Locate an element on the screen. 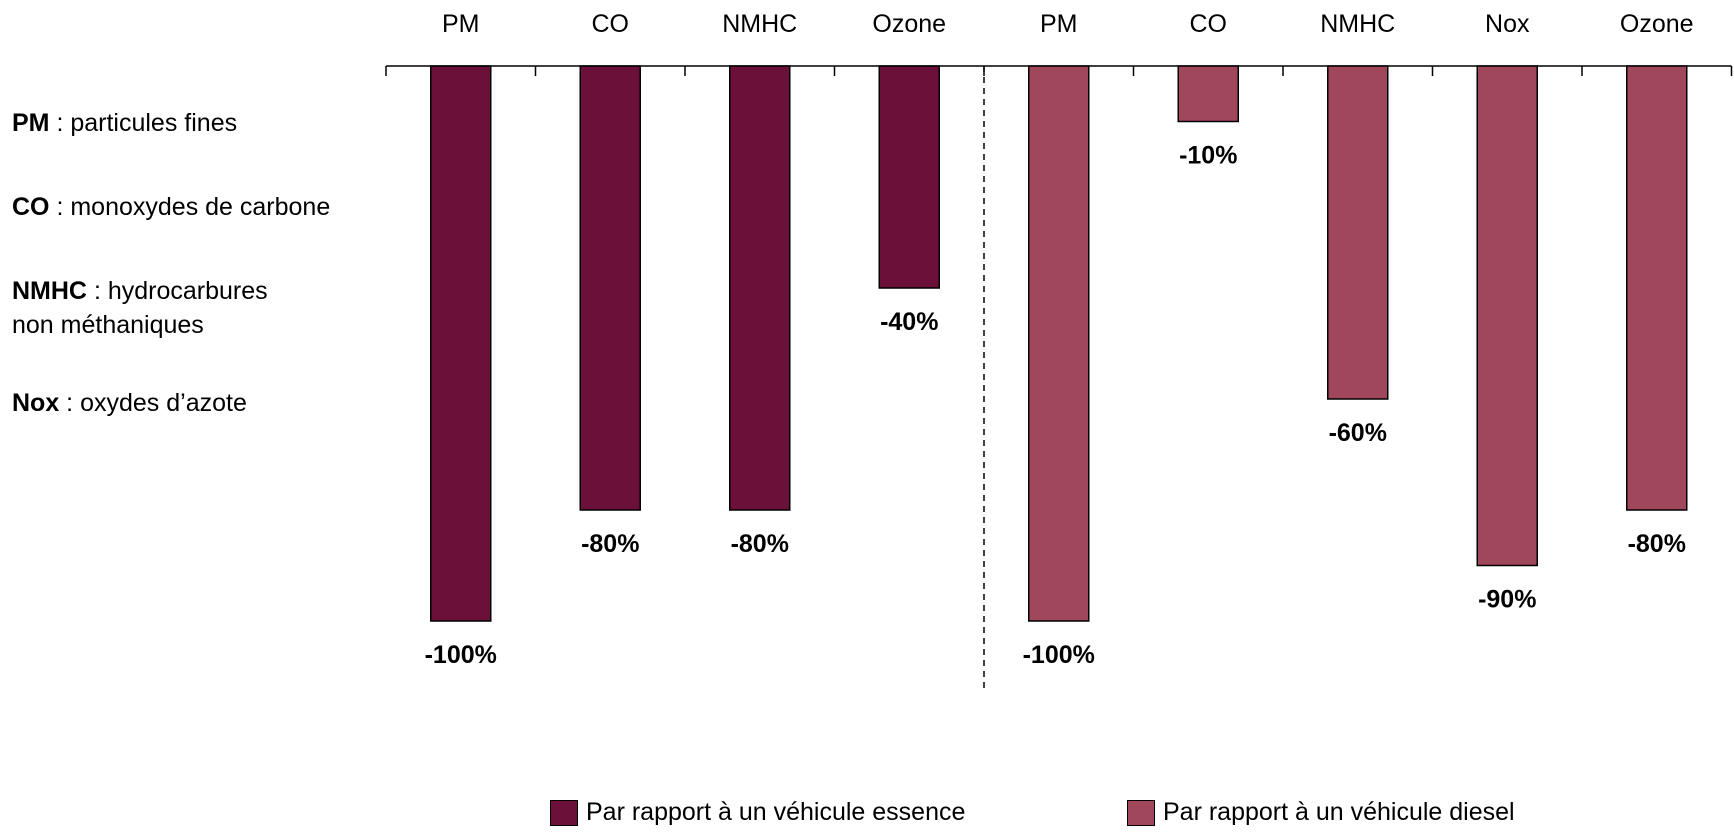  glossary-entry-nmhc: NMHC : hydrocarbures non méthaniques is located at coordinates (171, 308).